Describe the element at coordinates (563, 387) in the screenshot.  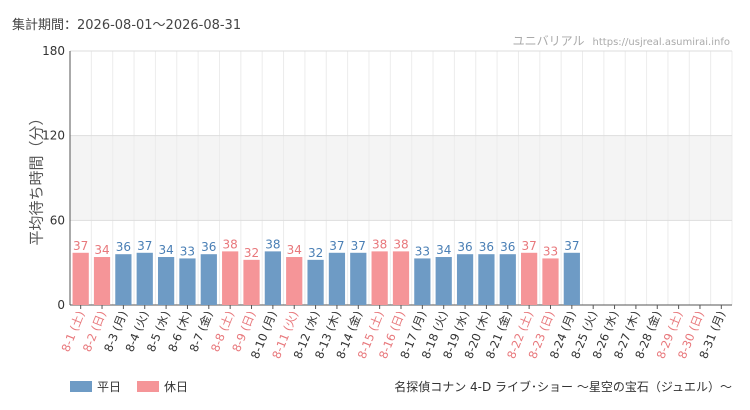
I see `attraction-title: 名探偵コナン 4-D ライブ･ショー ～星空の宝石（ジュエル）～` at that location.